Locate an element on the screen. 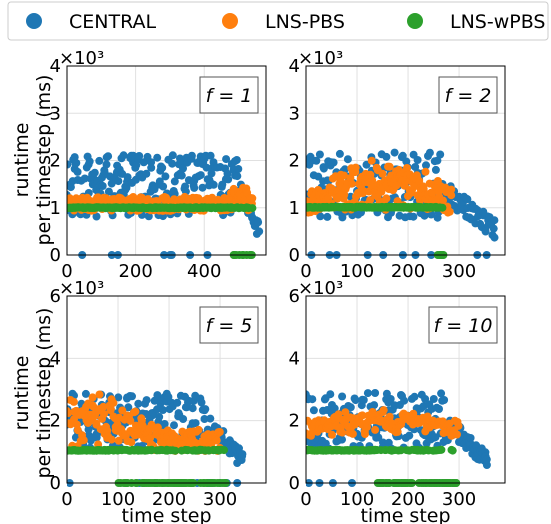 The height and width of the screenshot is (524, 551). y-tick-label: 6 is located at coordinates (294, 296).